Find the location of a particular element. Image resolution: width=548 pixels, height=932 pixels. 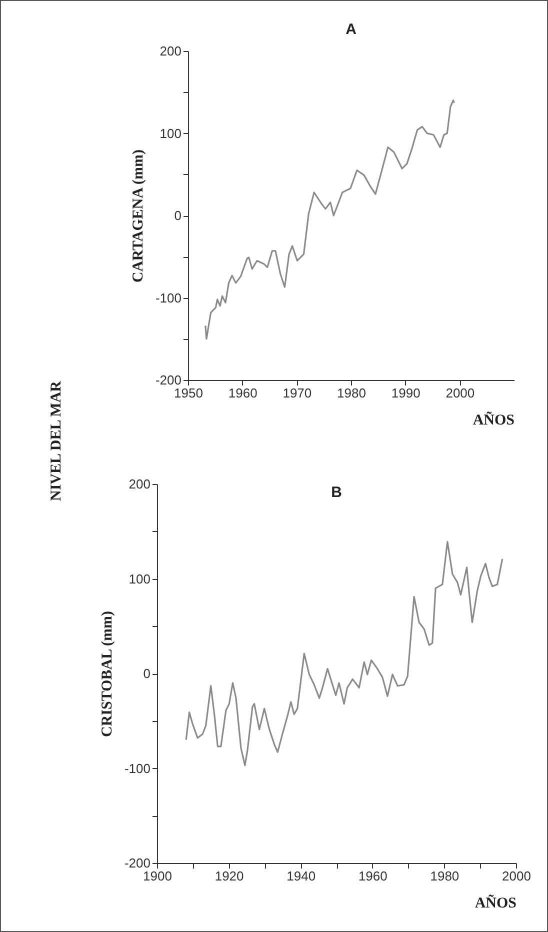

x-tick-label: 1920 is located at coordinates (229, 876).